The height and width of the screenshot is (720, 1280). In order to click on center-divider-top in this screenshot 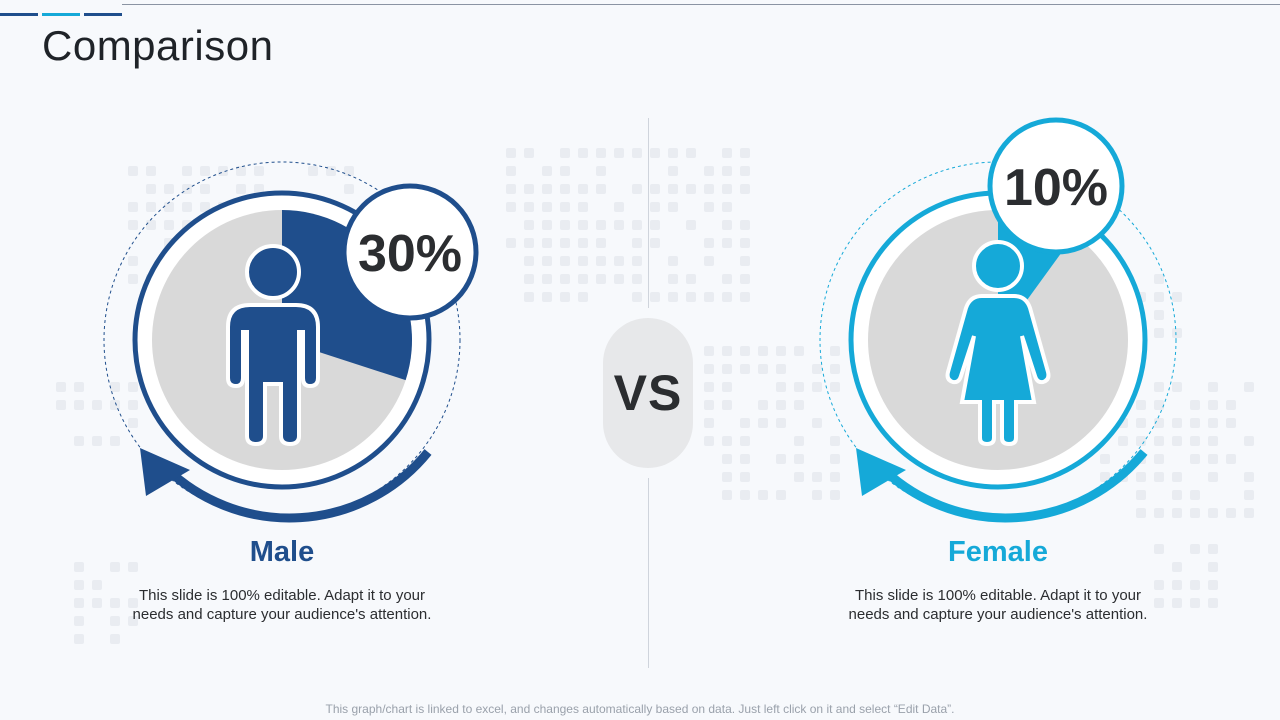, I will do `click(648, 213)`.